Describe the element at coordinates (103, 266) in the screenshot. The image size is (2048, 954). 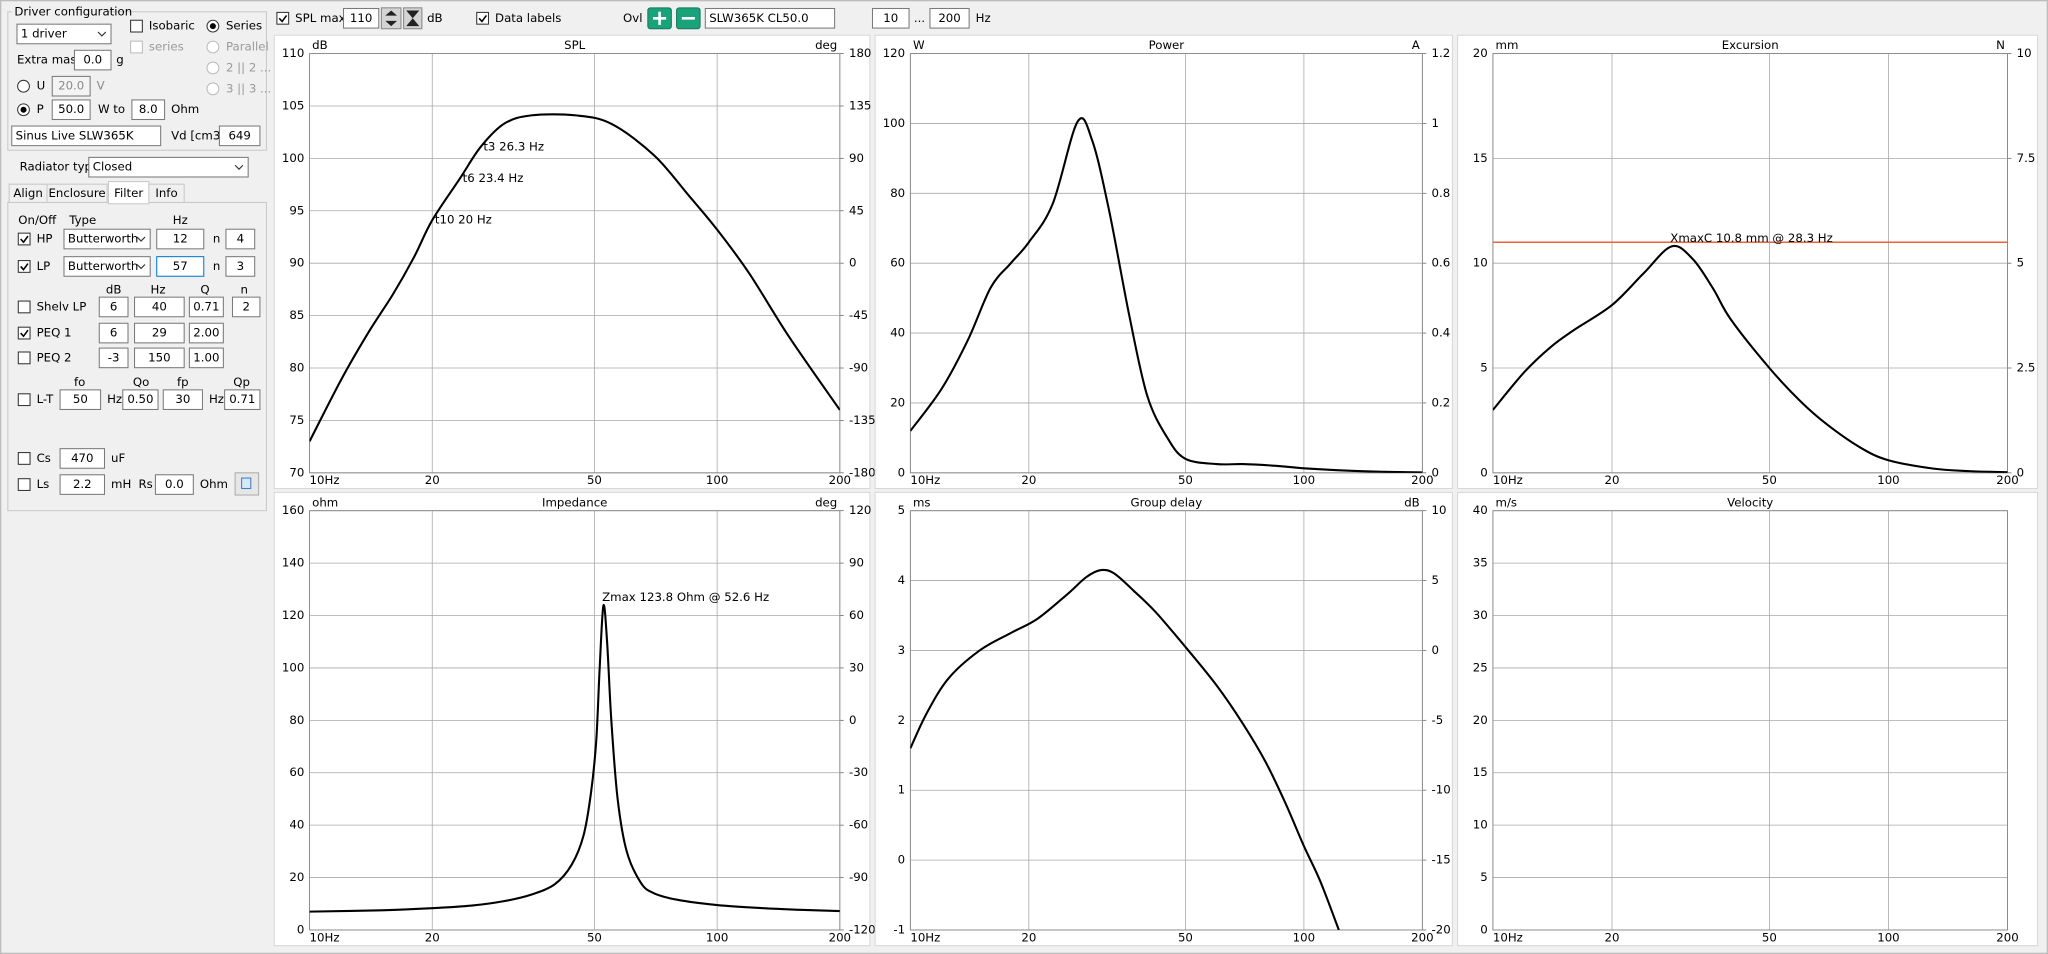
I see `dropdown-value: Butterworth` at that location.